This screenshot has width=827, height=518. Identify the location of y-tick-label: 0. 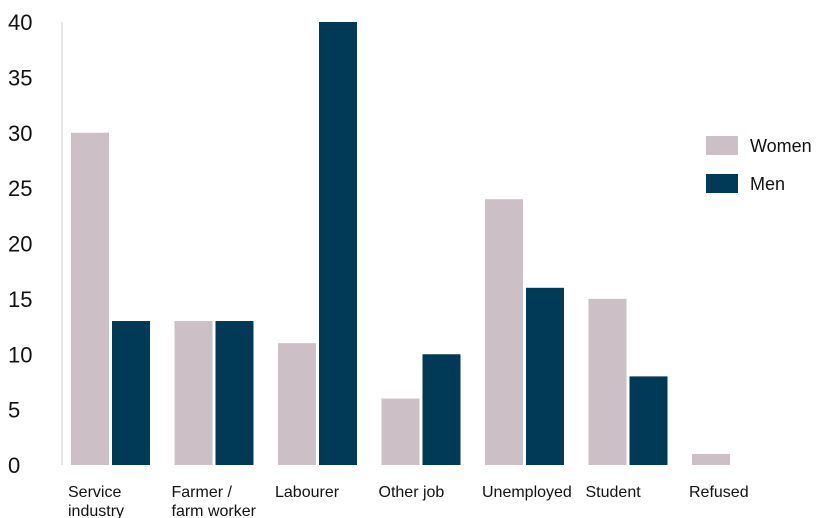
(14, 465).